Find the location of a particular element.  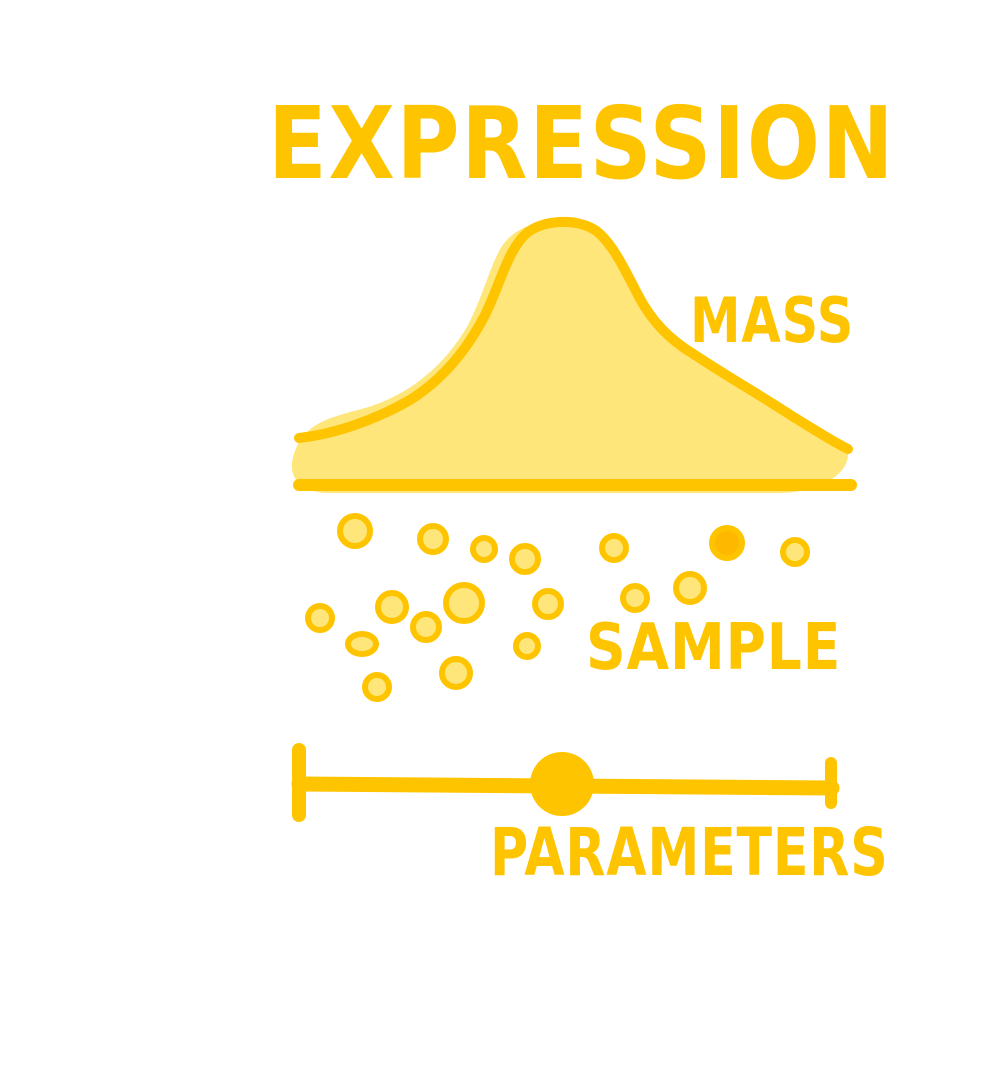

parameters-slider is located at coordinates (565, 782).